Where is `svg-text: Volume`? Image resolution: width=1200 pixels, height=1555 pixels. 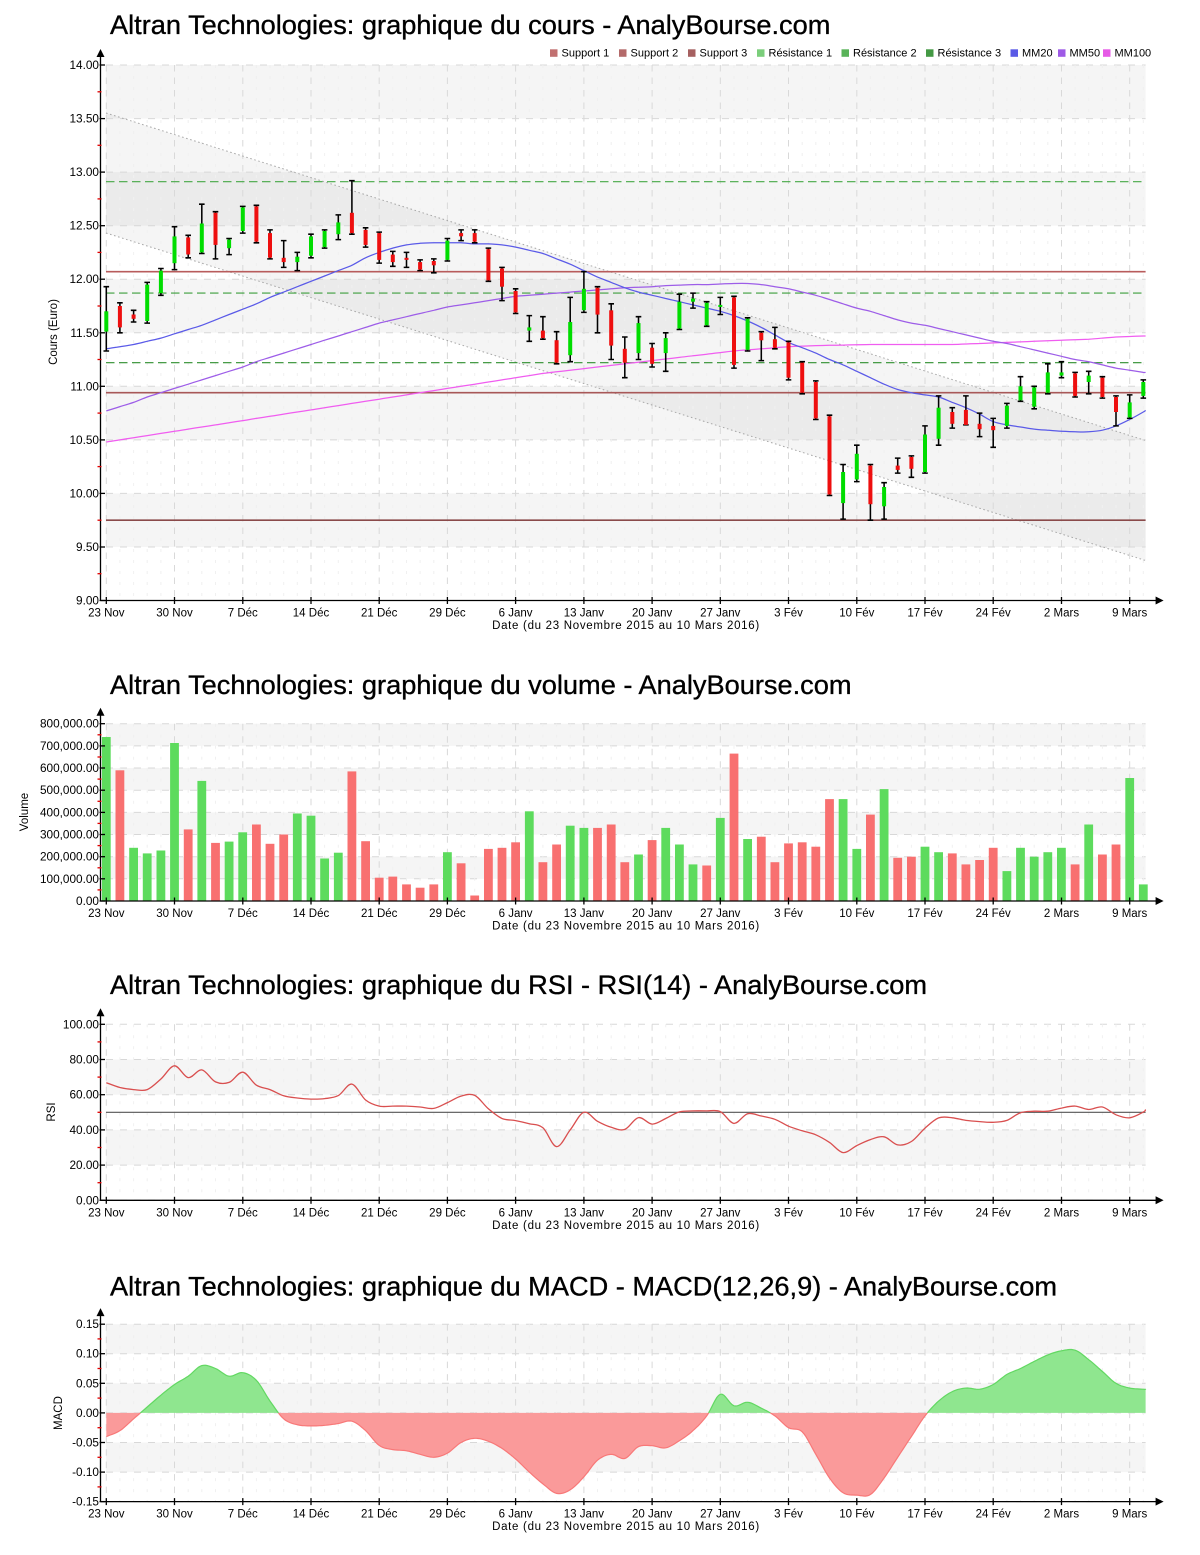
svg-text: Volume is located at coordinates (25, 812).